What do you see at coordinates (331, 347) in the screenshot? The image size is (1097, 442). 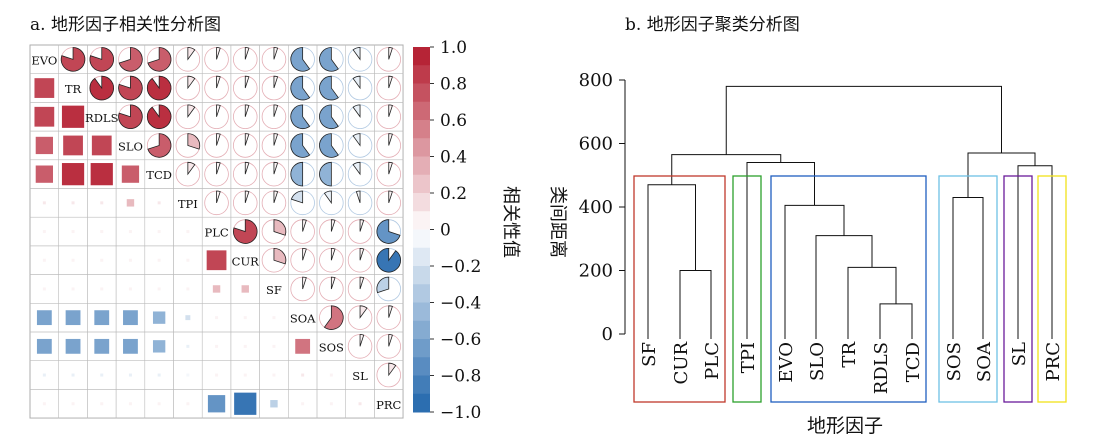 I see `variable-label: SOS` at bounding box center [331, 347].